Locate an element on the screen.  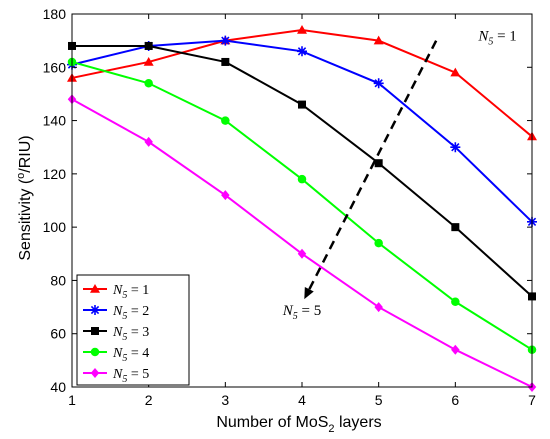
x-tick-label-5: 5 is located at coordinates (379, 400).